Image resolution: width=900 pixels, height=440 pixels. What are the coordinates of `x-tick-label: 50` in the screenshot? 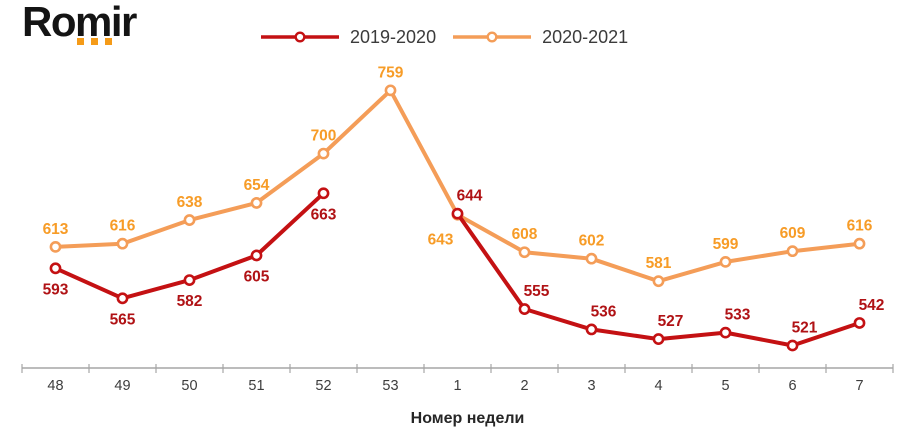 It's located at (189, 386).